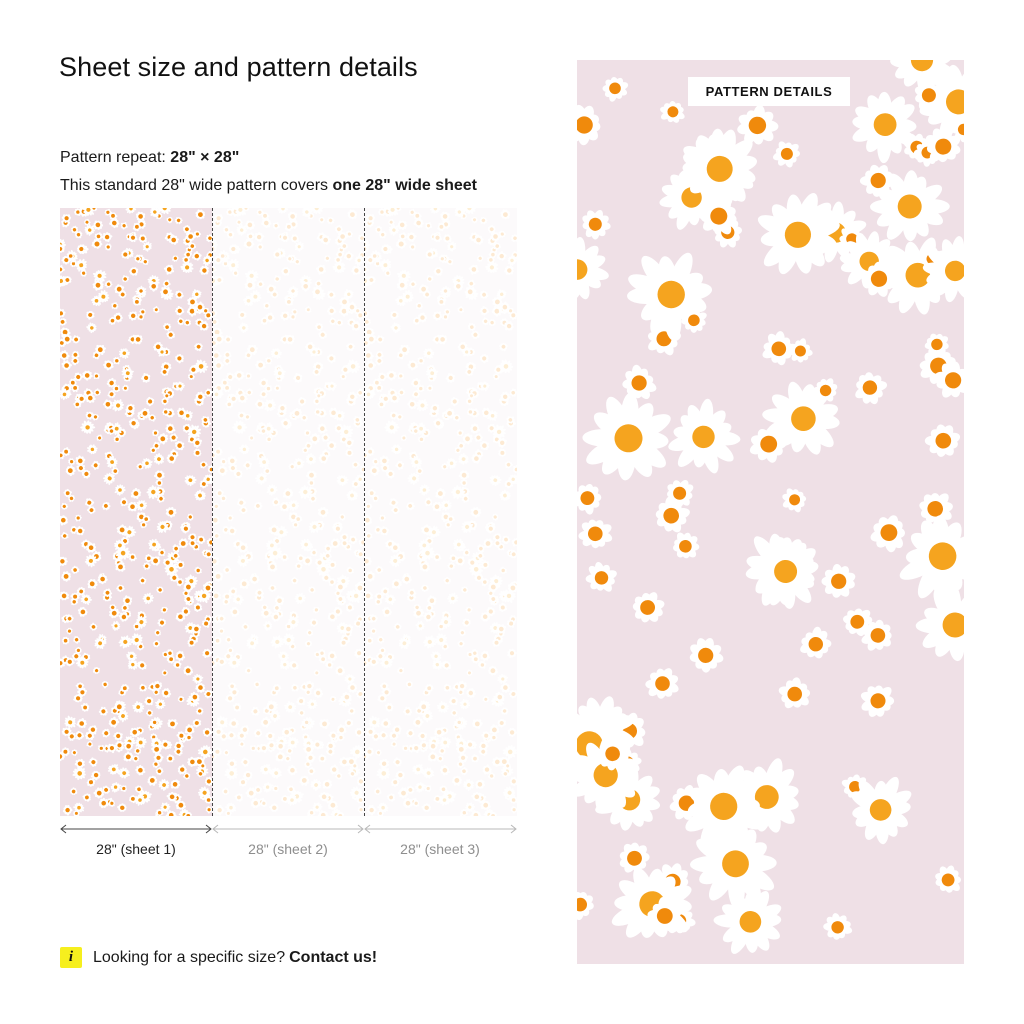 This screenshot has height=1024, width=1024. What do you see at coordinates (333, 957) in the screenshot?
I see `contact-link: Contact us!` at bounding box center [333, 957].